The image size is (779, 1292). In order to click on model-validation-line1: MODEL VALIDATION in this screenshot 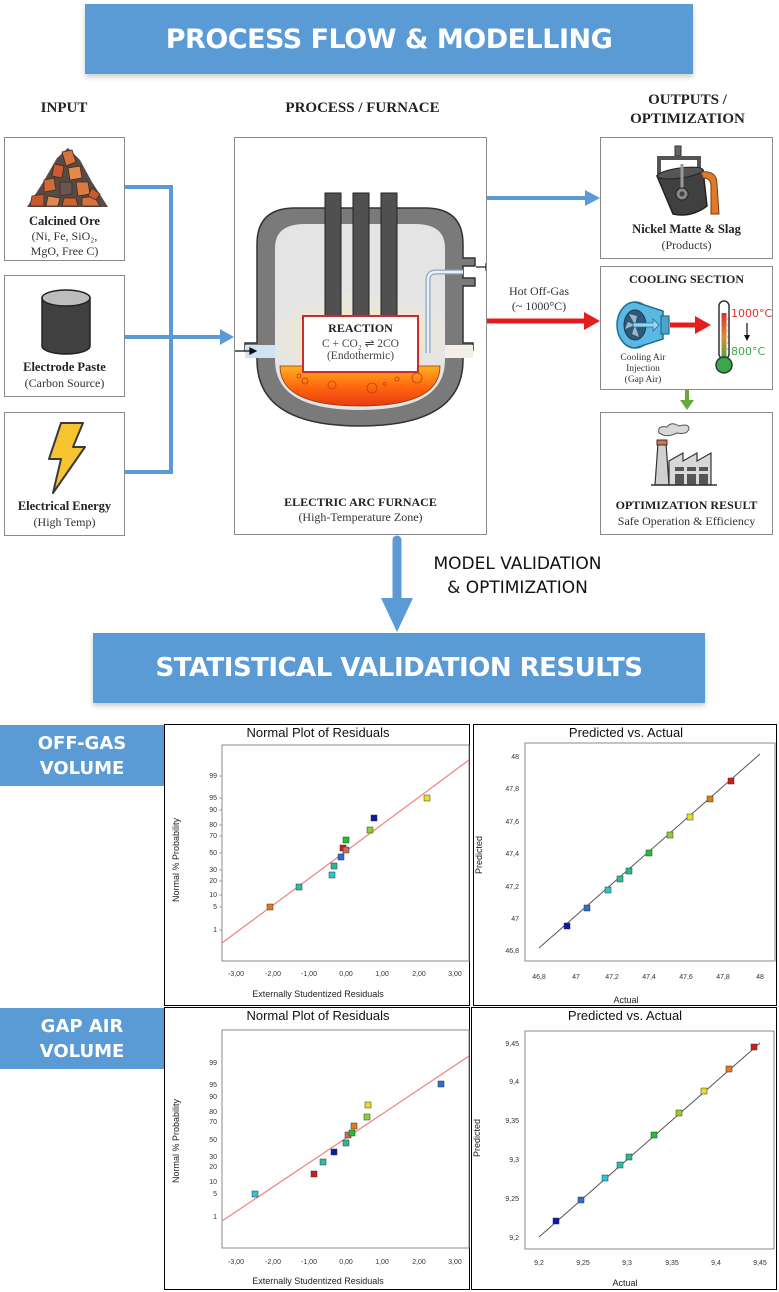, I will do `click(517, 564)`.